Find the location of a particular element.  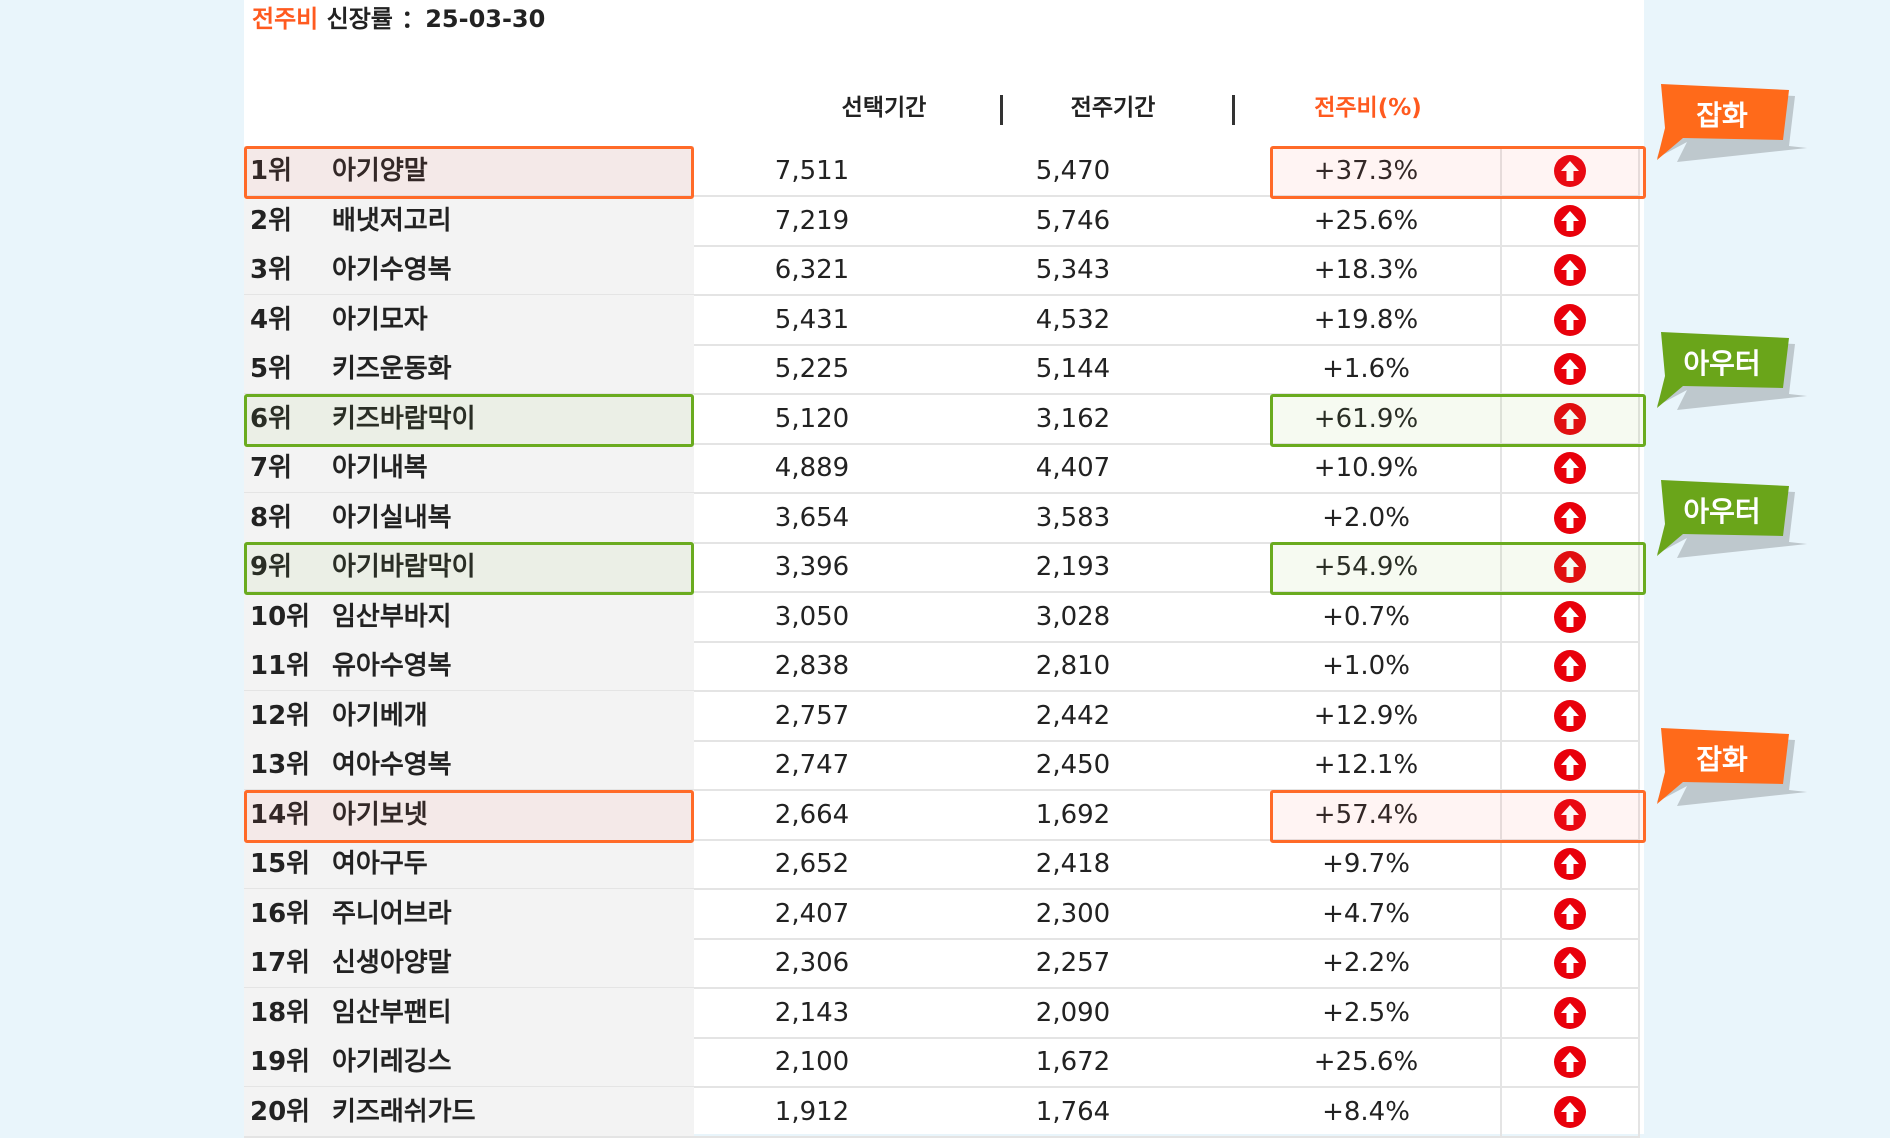

table-row: 1위 아기양말 7,511 5,470 +37.3% is located at coordinates (942, 171).